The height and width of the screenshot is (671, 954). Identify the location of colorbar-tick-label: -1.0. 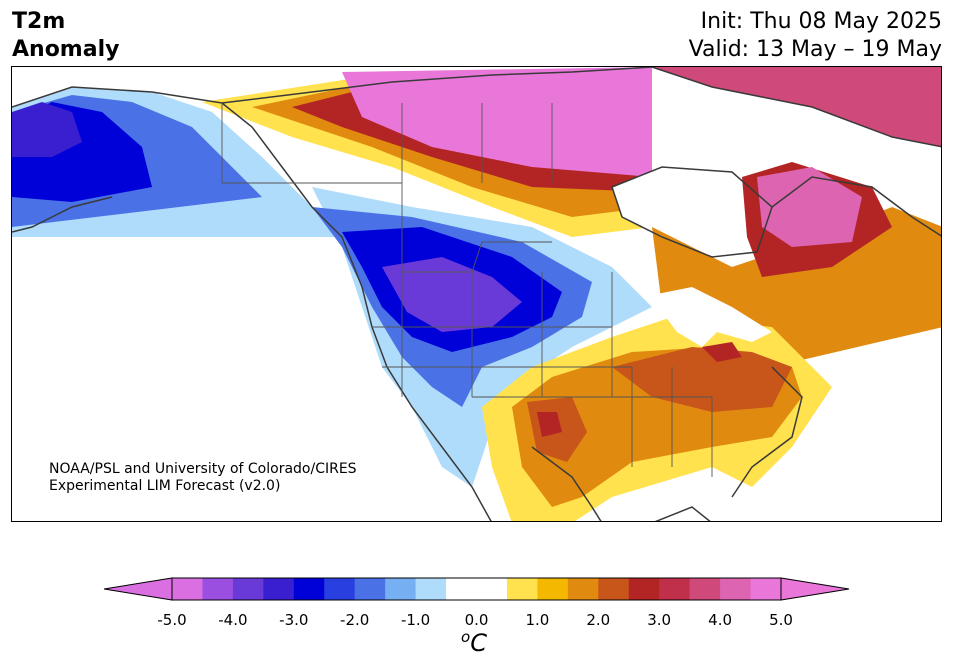
(415, 620).